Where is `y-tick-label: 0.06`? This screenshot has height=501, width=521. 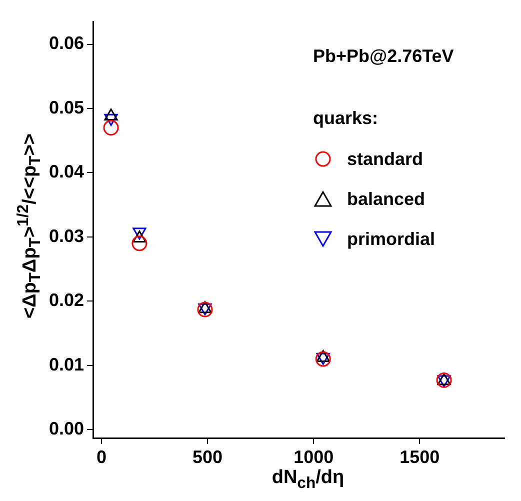
y-tick-label: 0.06 is located at coordinates (66, 43).